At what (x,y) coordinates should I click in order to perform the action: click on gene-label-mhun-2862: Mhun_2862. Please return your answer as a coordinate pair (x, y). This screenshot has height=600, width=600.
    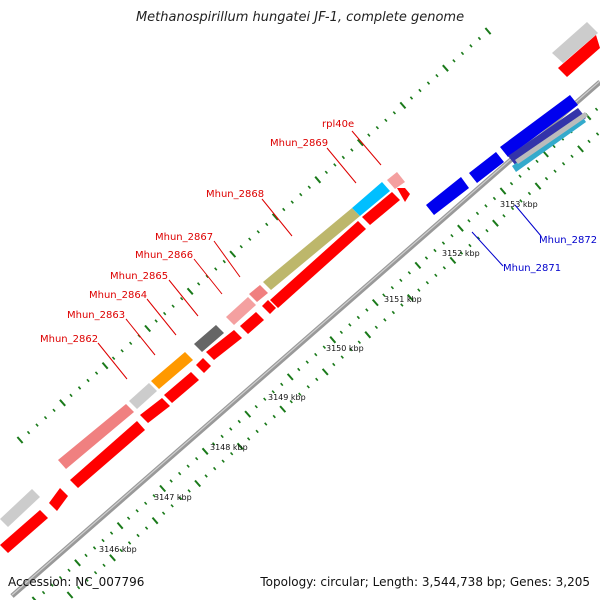
    Looking at the image, I should click on (69, 339).